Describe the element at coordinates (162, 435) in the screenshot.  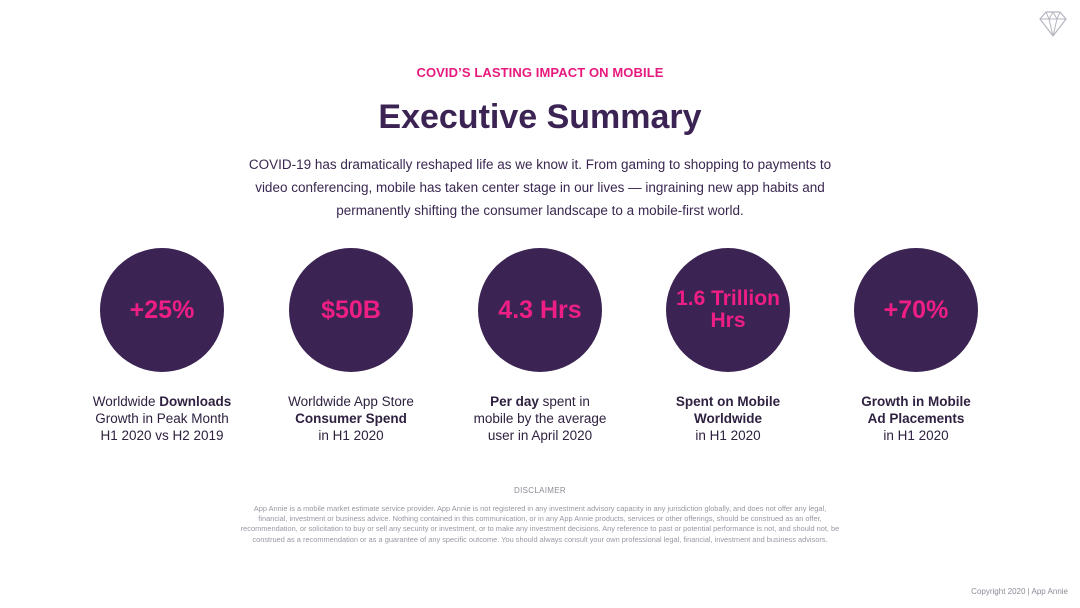
I see `caption-text: H1 2020 vs H2 2019` at that location.